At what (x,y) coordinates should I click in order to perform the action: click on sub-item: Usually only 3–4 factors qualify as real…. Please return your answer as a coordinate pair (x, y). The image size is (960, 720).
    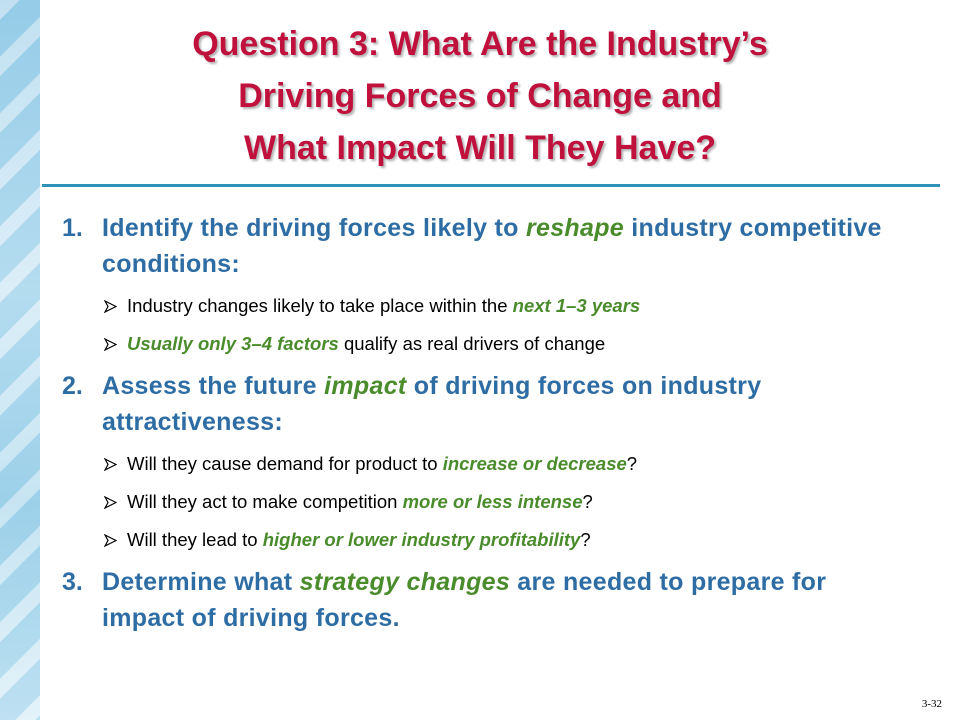
    Looking at the image, I should click on (503, 344).